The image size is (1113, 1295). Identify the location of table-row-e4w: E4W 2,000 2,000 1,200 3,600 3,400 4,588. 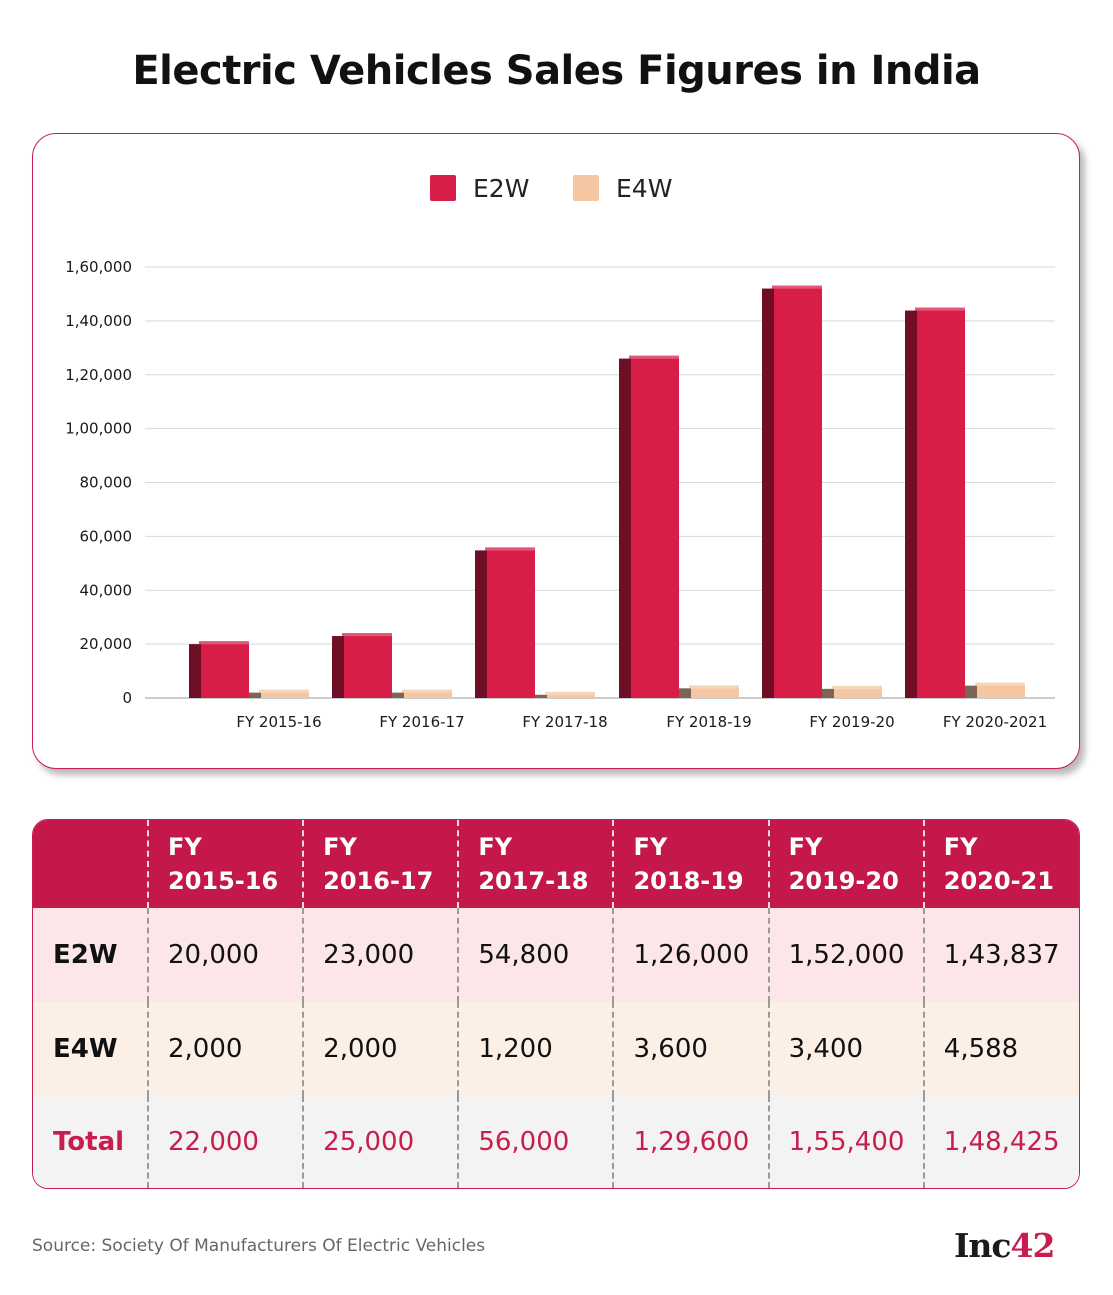
(556, 1049).